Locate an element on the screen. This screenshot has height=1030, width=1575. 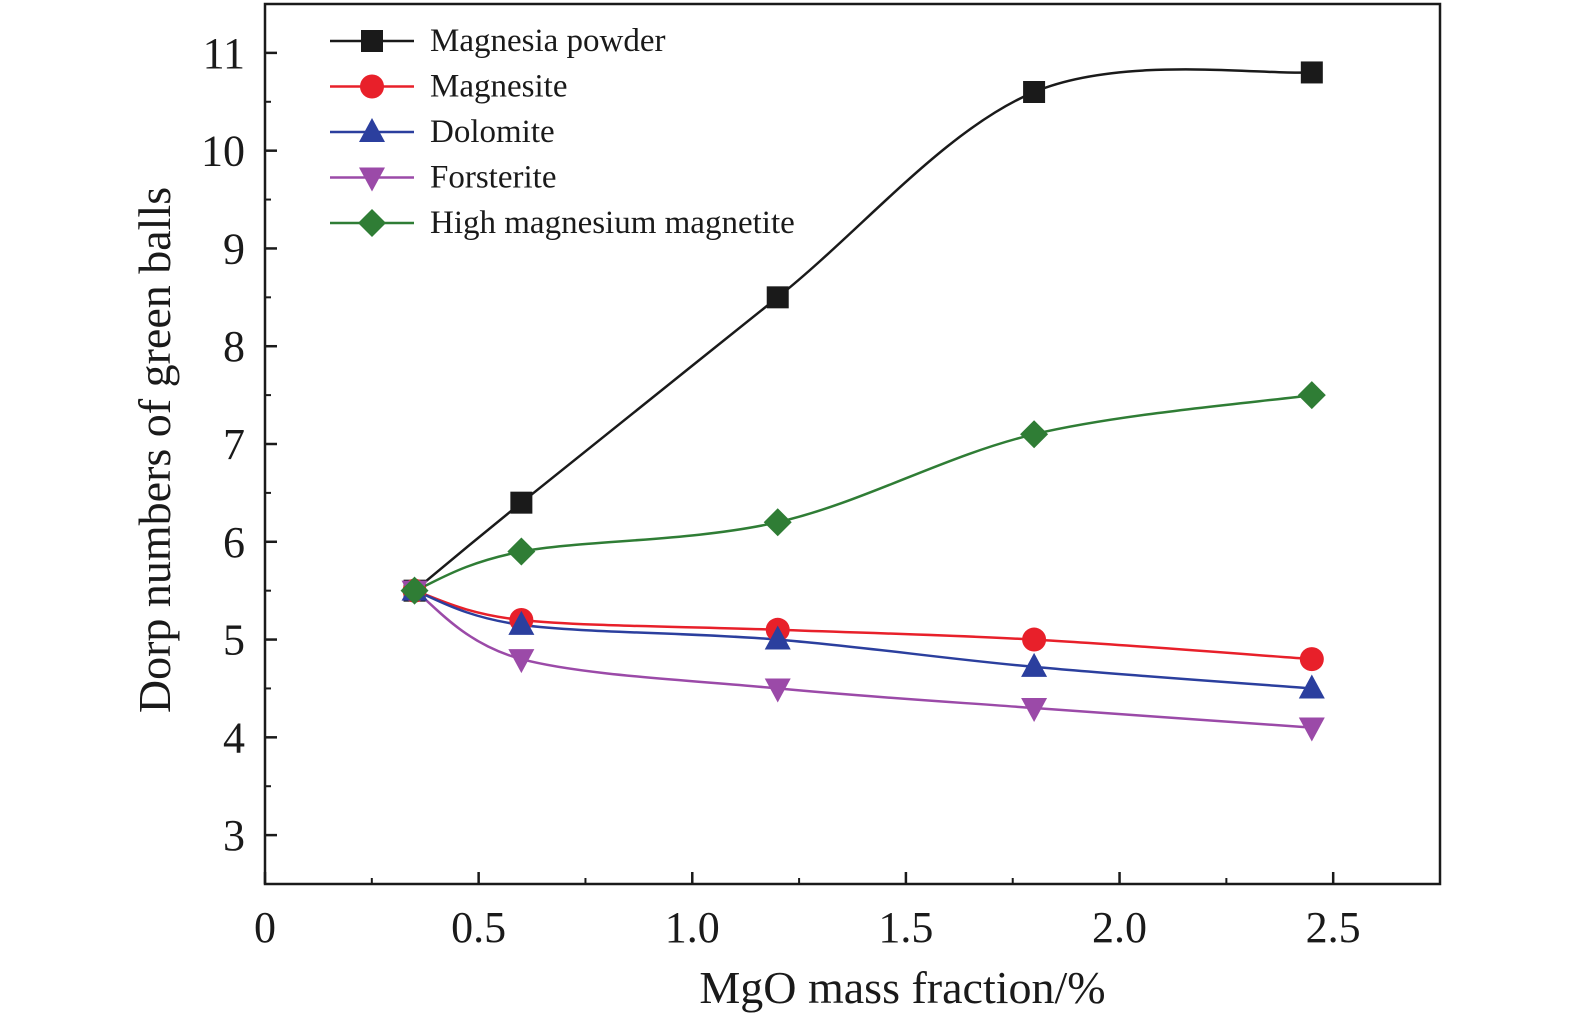
legend-item: Magnesite is located at coordinates (448, 87).